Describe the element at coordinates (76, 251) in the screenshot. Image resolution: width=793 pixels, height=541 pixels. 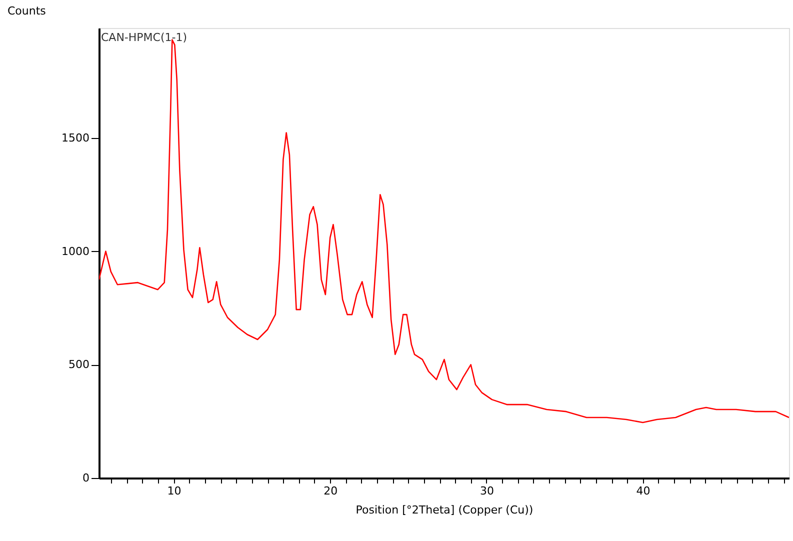
I see `y-tick-label: 1000` at that location.